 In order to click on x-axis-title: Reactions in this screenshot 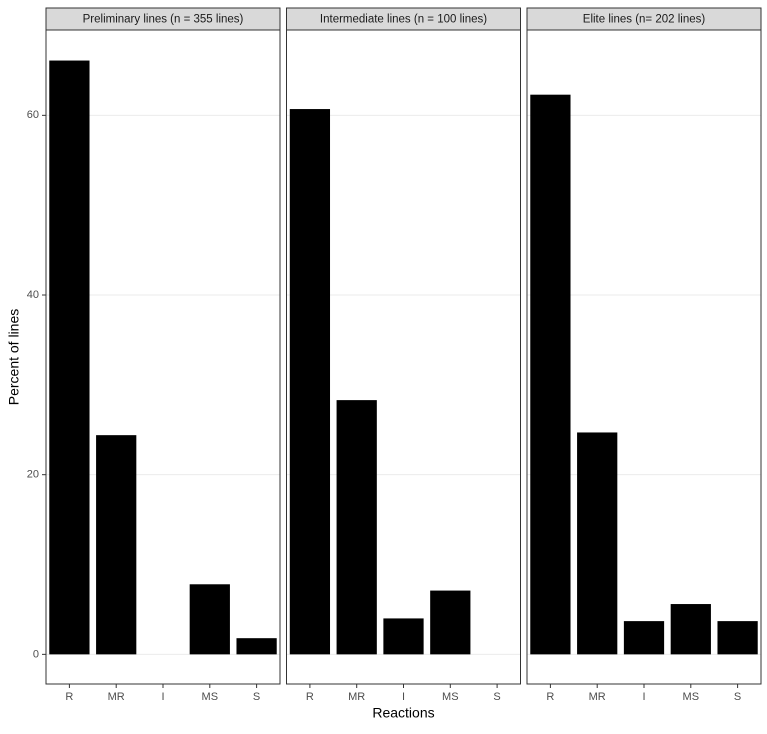, I will do `click(403, 713)`.